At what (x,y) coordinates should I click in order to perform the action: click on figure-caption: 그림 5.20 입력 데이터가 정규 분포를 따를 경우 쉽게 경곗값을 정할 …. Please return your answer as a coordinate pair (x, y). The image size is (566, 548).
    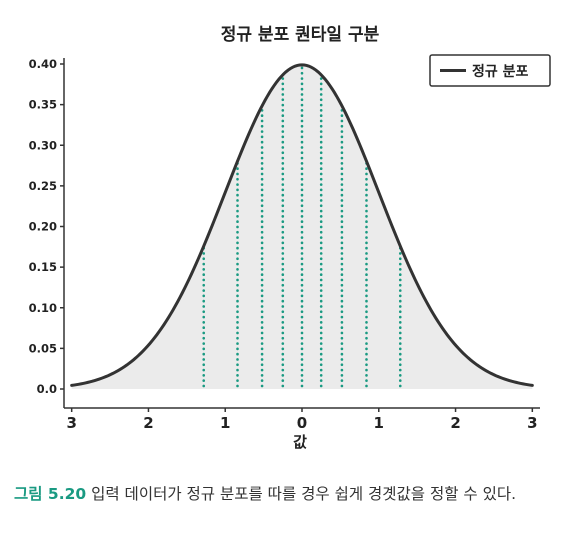
    Looking at the image, I should click on (284, 494).